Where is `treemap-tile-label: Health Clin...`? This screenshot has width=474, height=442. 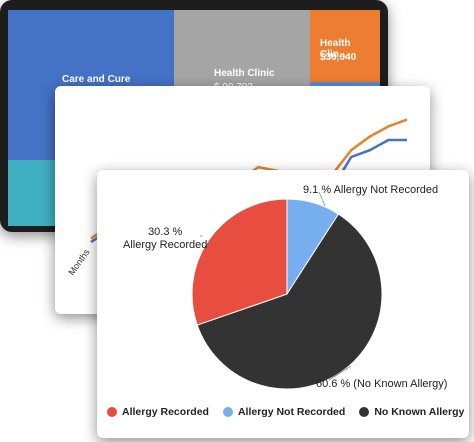 treemap-tile-label: Health Clin... is located at coordinates (335, 49).